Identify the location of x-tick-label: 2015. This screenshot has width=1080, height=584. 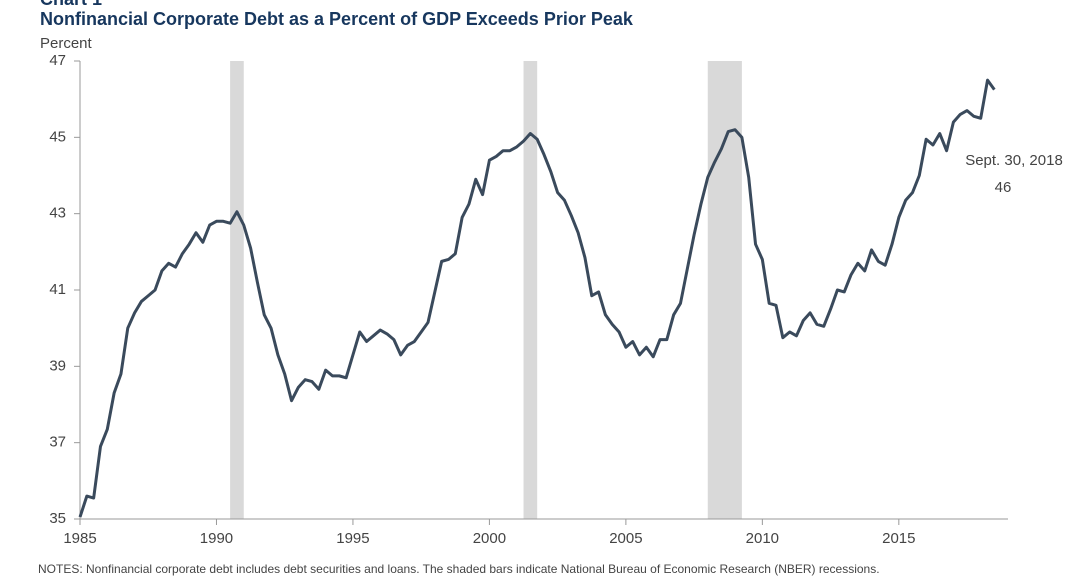
(898, 538).